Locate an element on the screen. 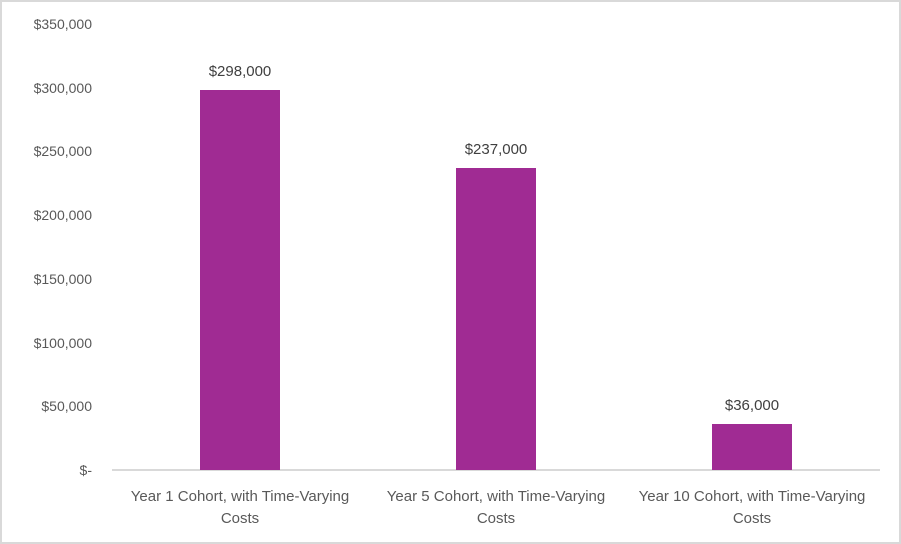 This screenshot has width=901, height=544. x-axis-category-label-line: Year 10 Cohort, with Time-Varying is located at coordinates (752, 496).